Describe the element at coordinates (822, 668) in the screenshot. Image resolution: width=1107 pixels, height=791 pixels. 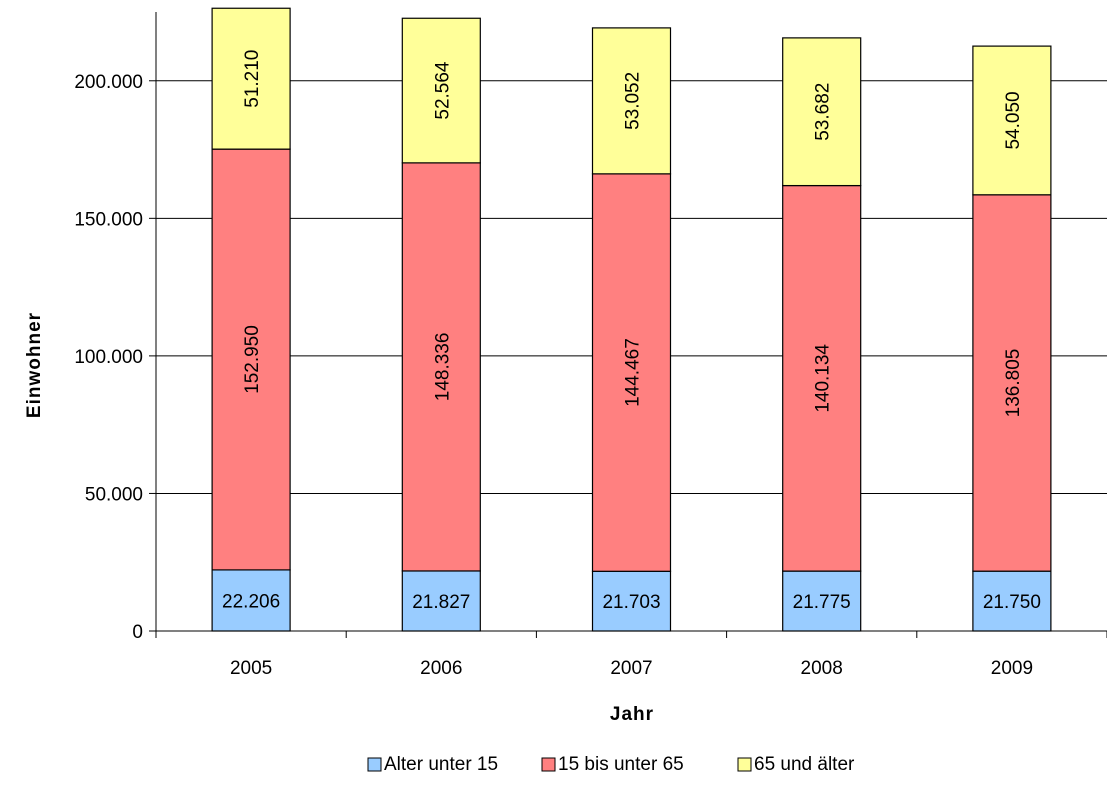
I see `x-tick-label-2008: 2008` at that location.